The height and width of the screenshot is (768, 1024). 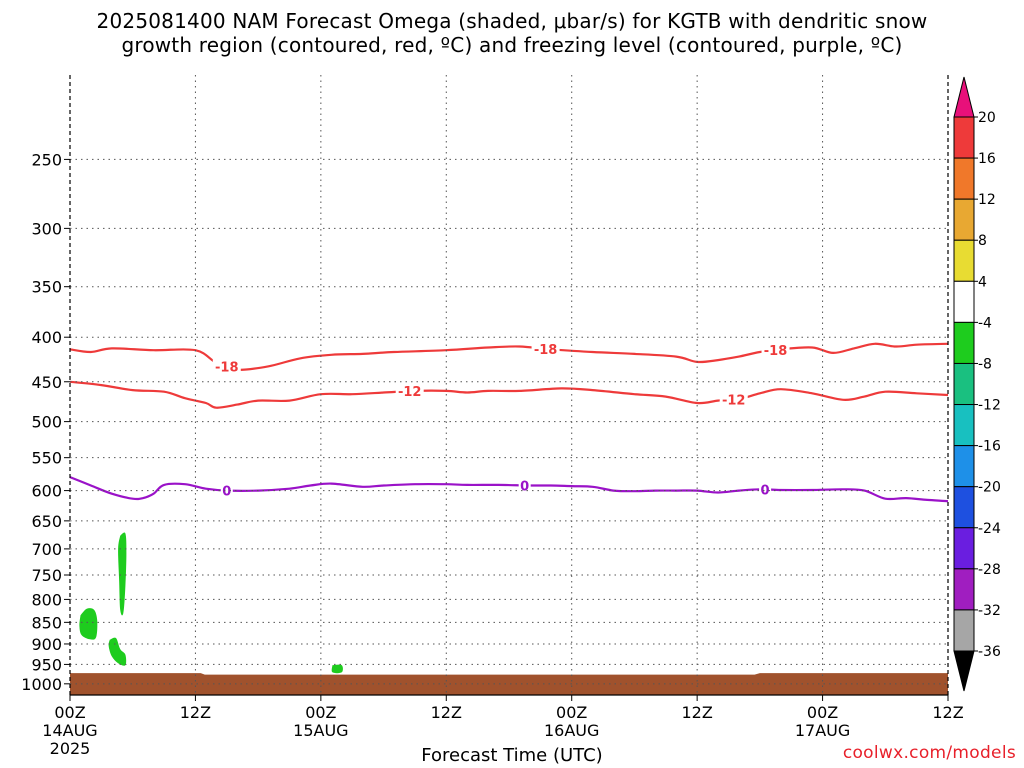 I want to click on source-credit: coolwx.com/models, so click(x=929, y=753).